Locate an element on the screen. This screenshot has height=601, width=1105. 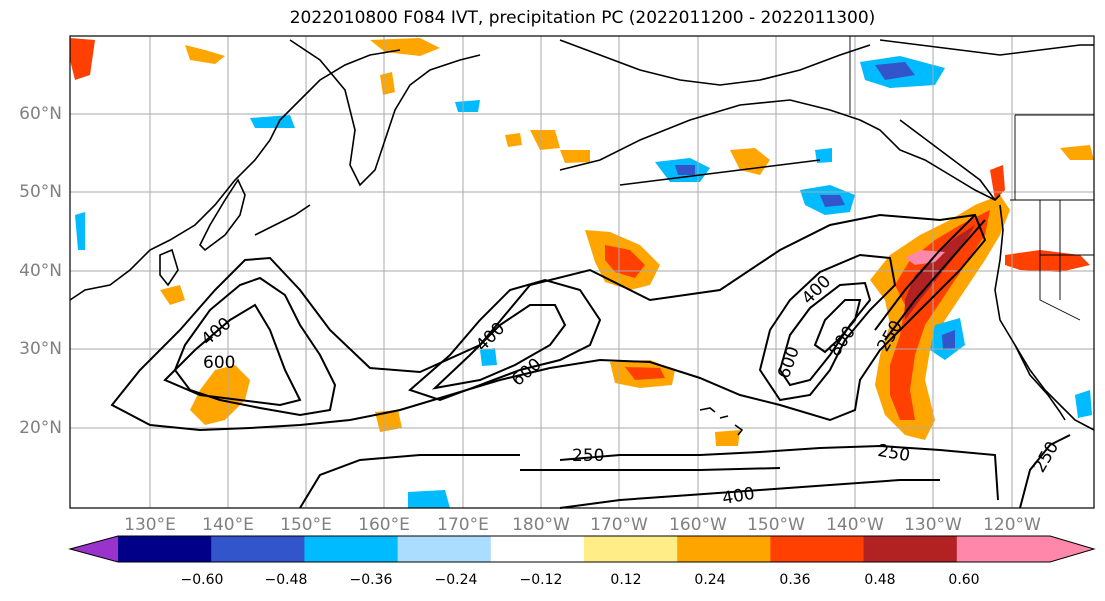
precip-positive-japan is located at coordinates (172, 295).